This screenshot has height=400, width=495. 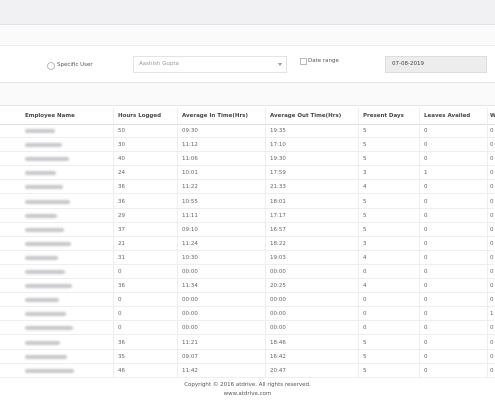 What do you see at coordinates (190, 286) in the screenshot?
I see `cell: 11:34` at bounding box center [190, 286].